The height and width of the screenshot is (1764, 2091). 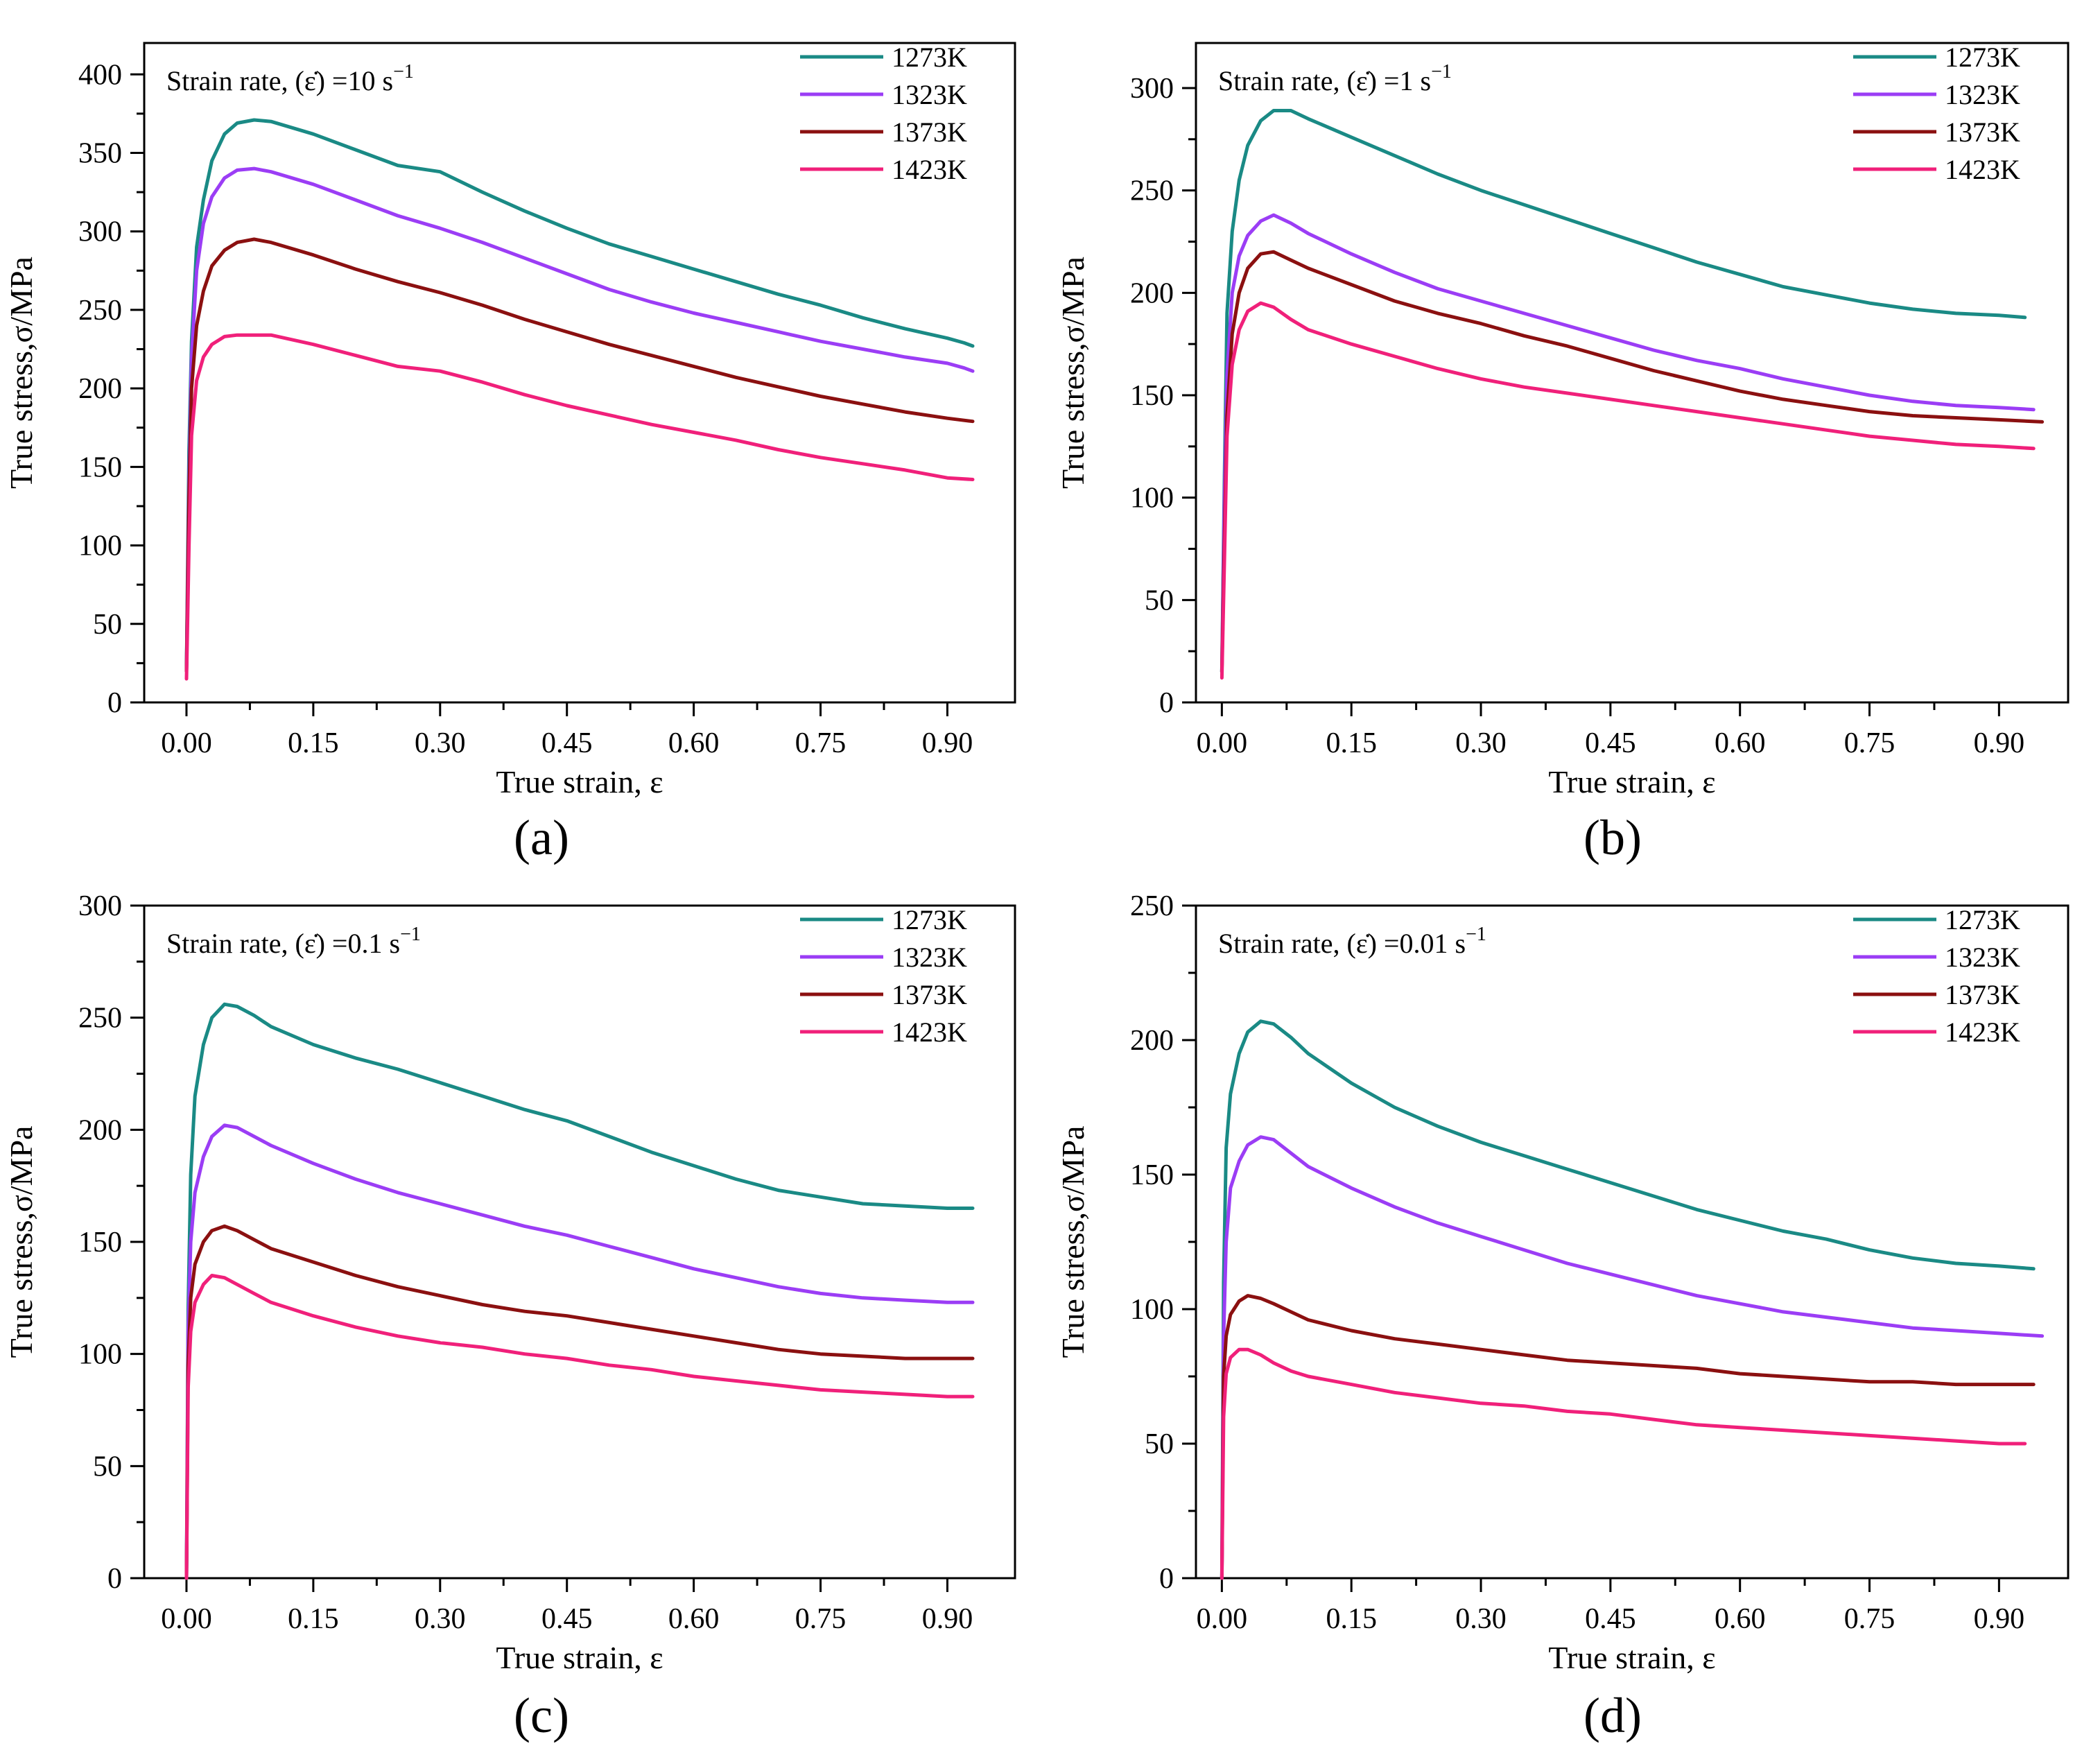 What do you see at coordinates (290, 79) in the screenshot?
I see `strain-rate-annotation: Strain rate, (ε̇) =10 s−1` at bounding box center [290, 79].